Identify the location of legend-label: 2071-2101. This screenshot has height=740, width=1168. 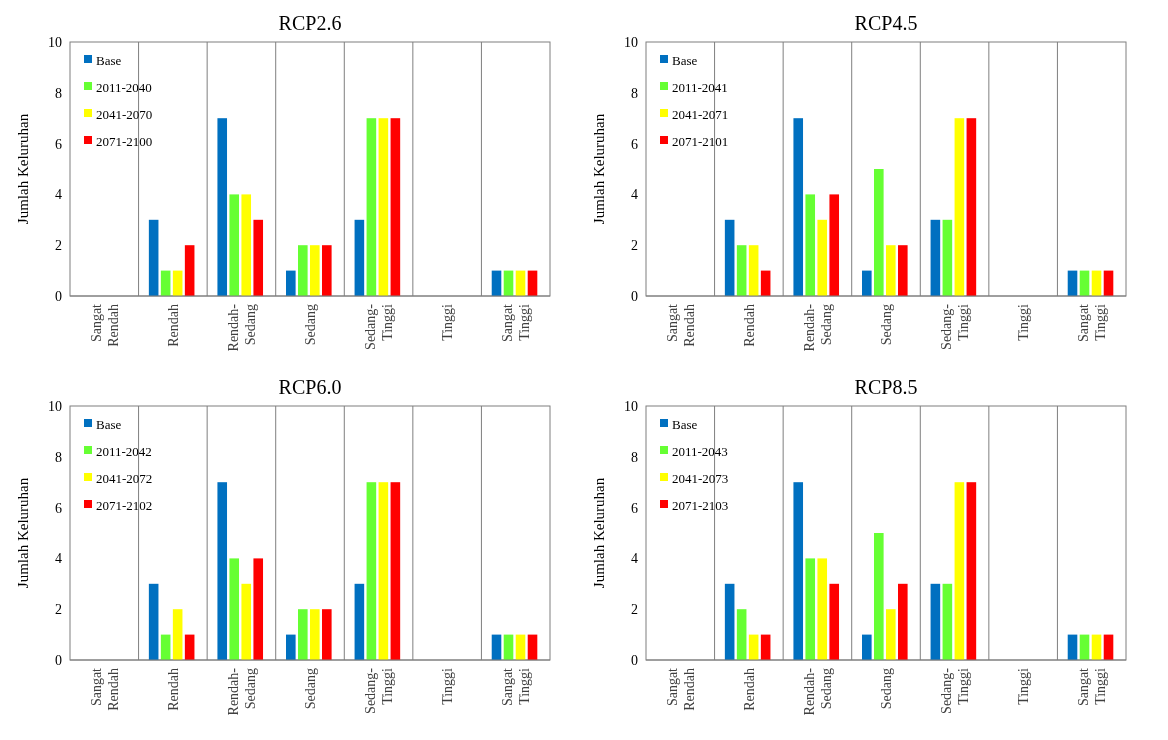
(700, 141).